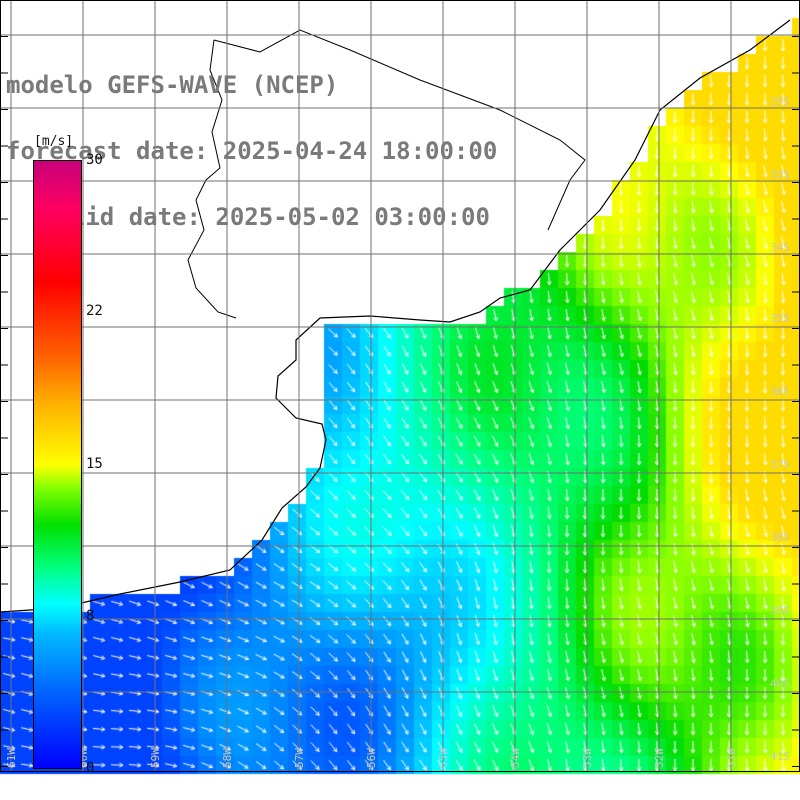 This screenshot has height=800, width=800. What do you see at coordinates (227, 758) in the screenshot?
I see `lon-label: 58W` at bounding box center [227, 758].